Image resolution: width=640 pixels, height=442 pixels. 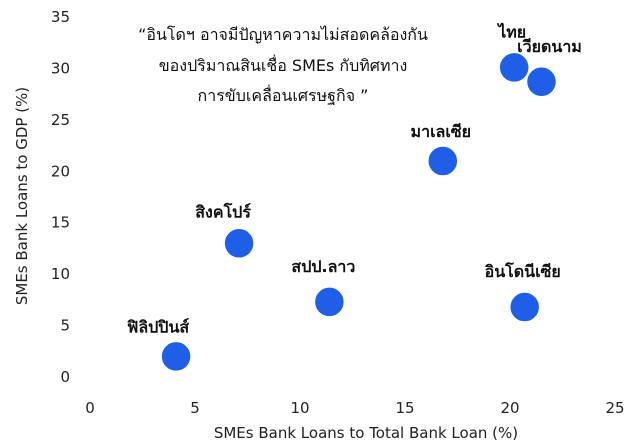 I want to click on y-axis-ticks: 0 5 10 15 20 25 30 35, so click(x=60, y=197).